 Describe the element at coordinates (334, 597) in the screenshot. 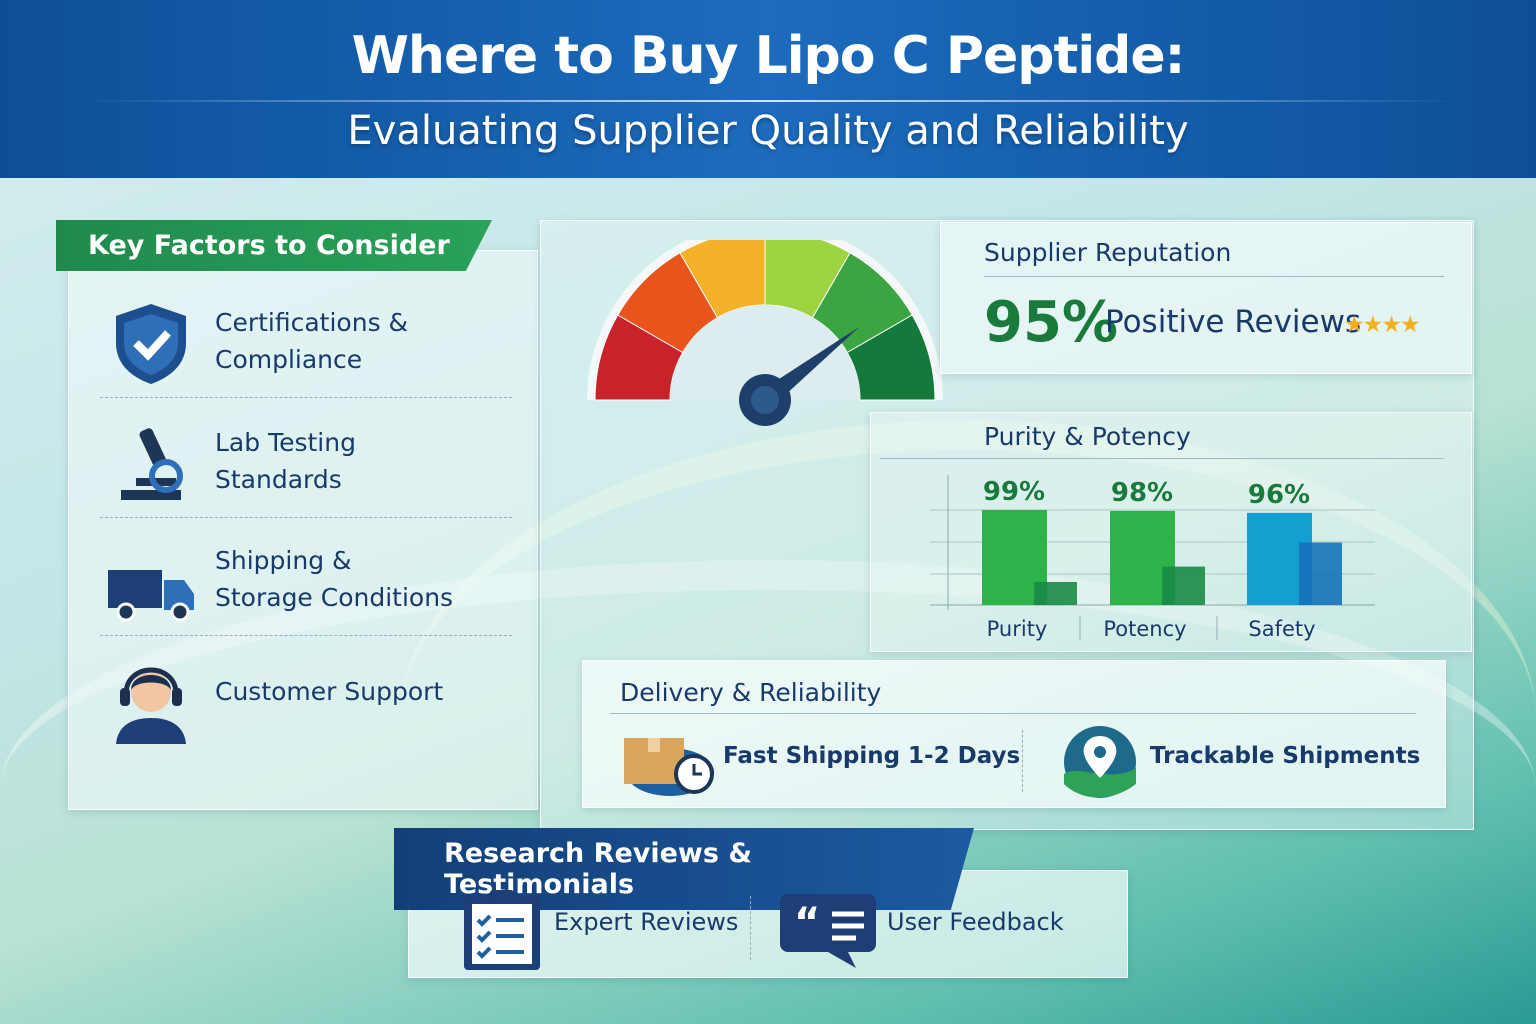

I see `factor-label: Storage Conditions` at that location.